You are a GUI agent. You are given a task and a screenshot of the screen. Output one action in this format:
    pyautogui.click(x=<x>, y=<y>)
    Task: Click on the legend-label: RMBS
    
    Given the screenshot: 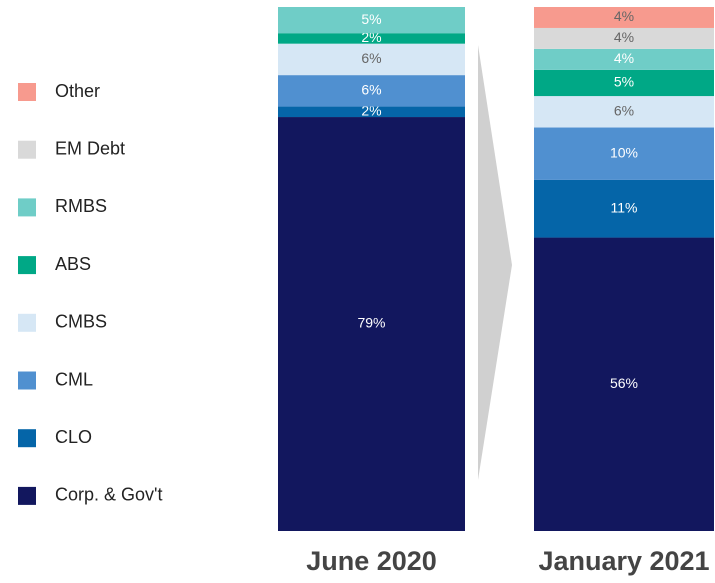 What is the action you would take?
    pyautogui.click(x=81, y=206)
    